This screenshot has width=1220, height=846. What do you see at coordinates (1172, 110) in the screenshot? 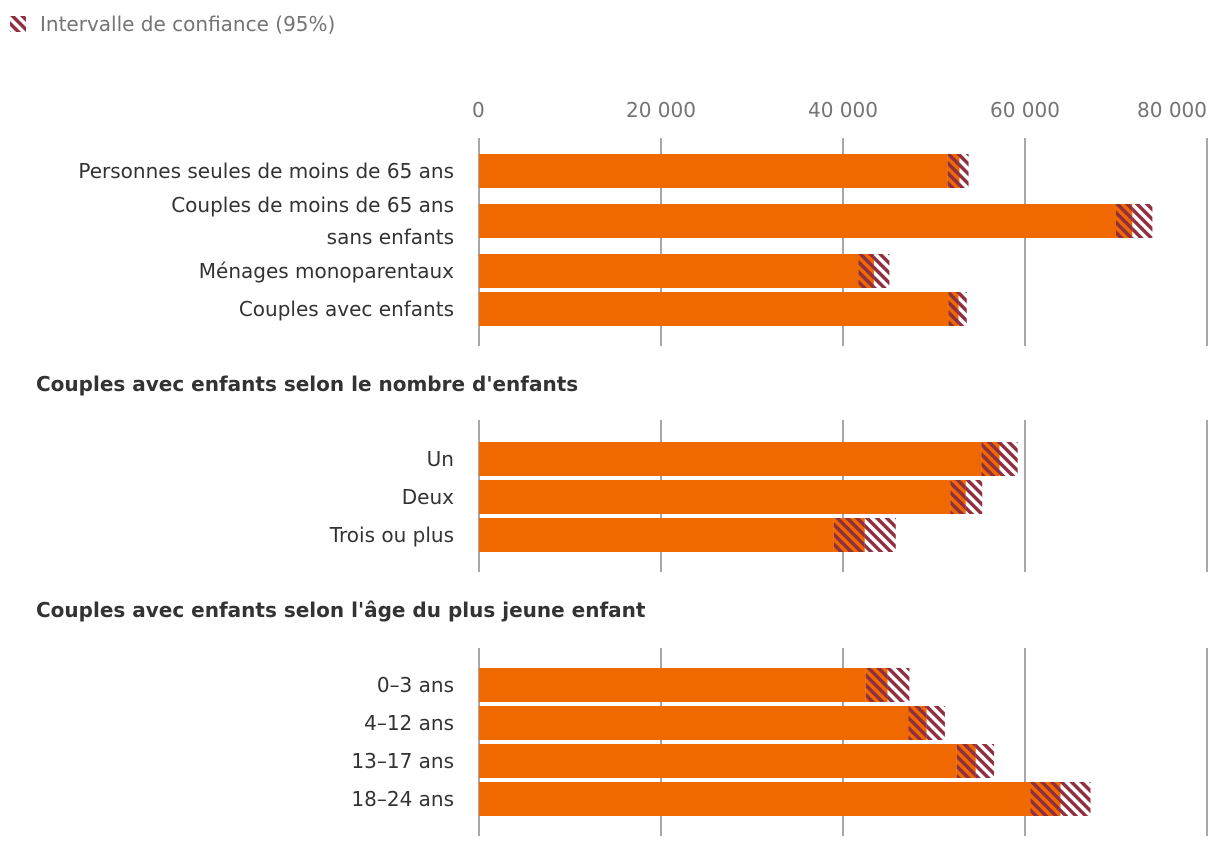
I see `x-tick-label: 80 000` at bounding box center [1172, 110].